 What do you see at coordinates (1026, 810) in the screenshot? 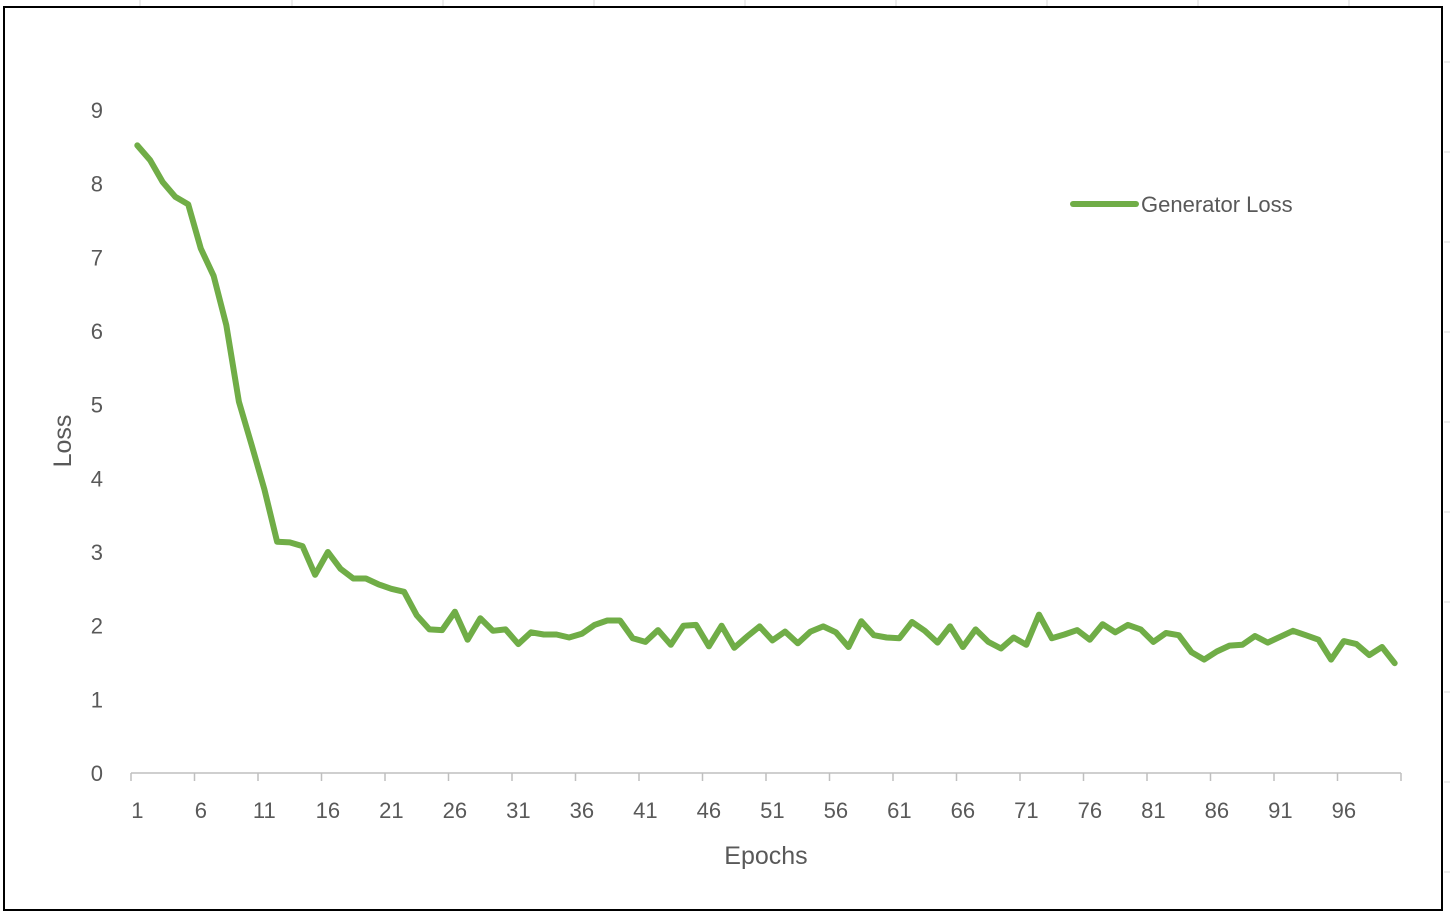
I see `x-tick-label-71: 71` at bounding box center [1026, 810].